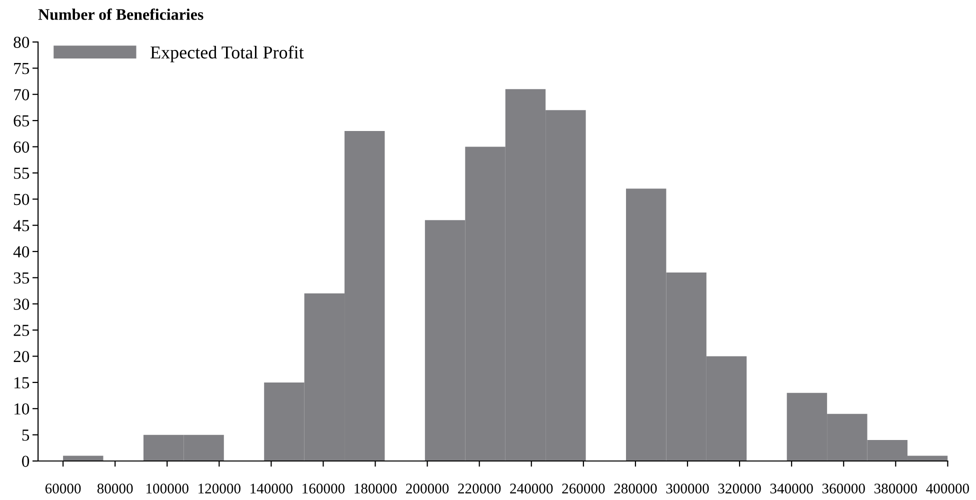 Image resolution: width=976 pixels, height=500 pixels. Describe the element at coordinates (63, 489) in the screenshot. I see `x-tick-label: 60000` at that location.